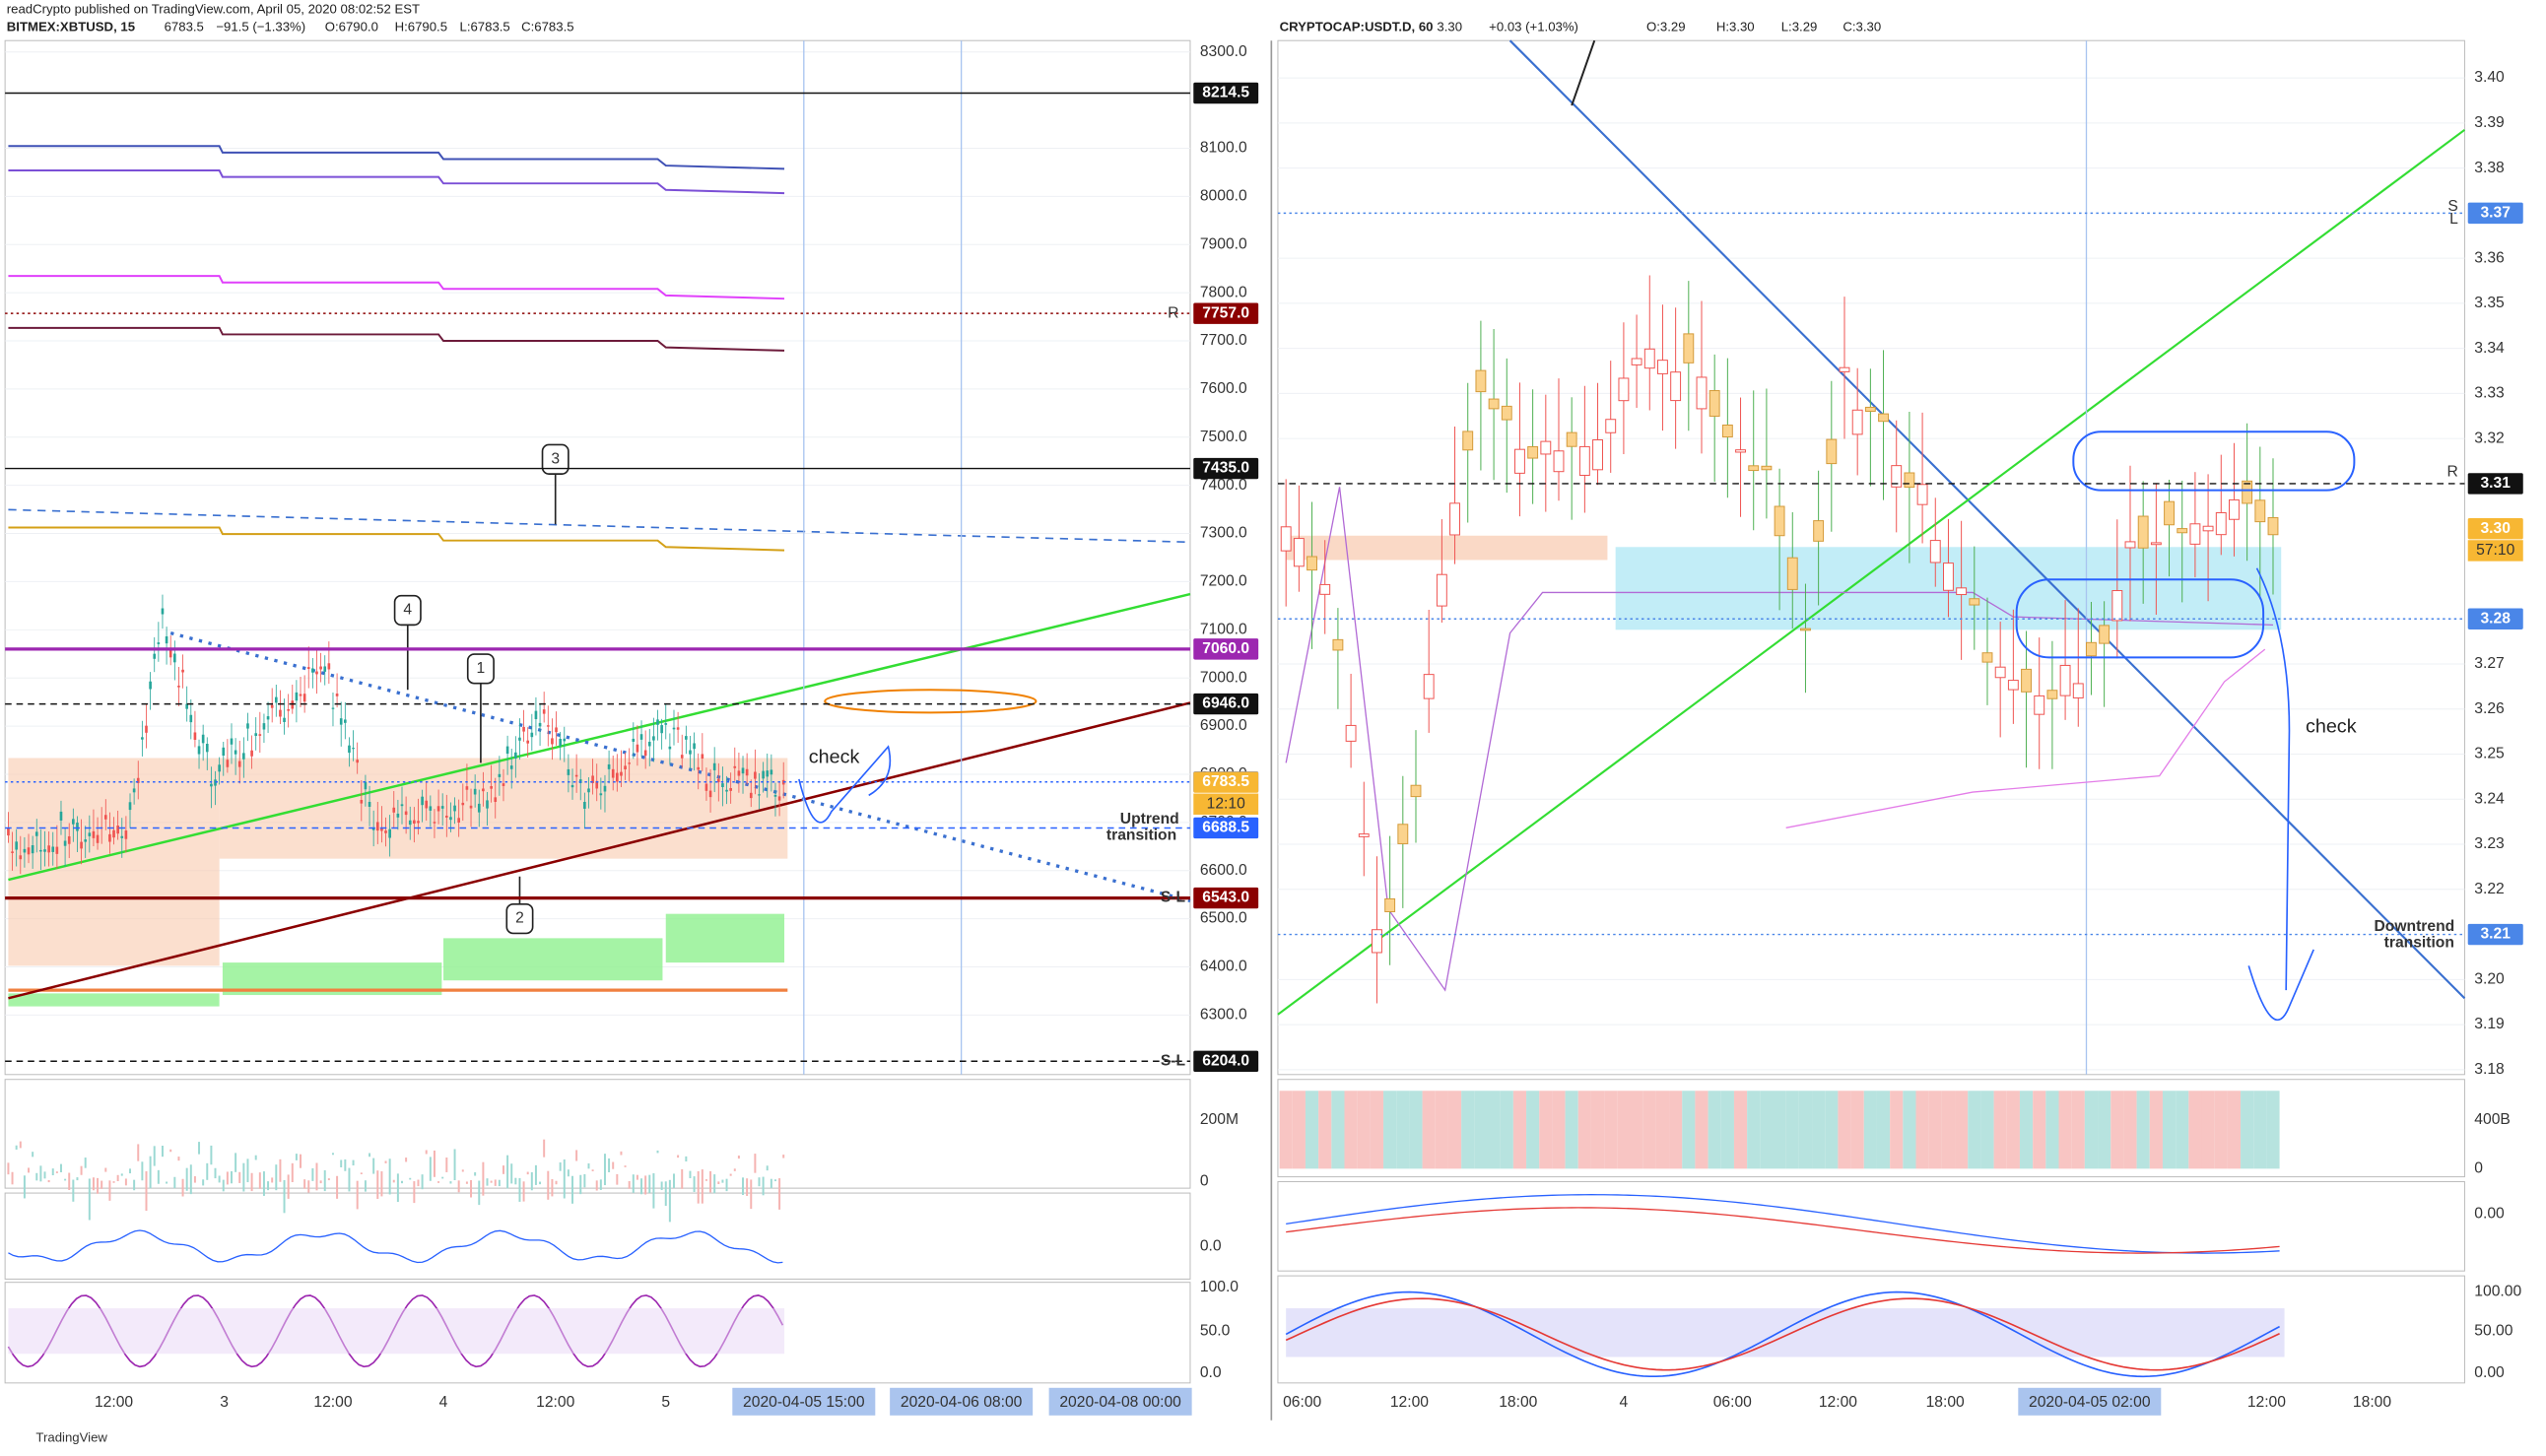 The image size is (2546, 1456). Describe the element at coordinates (352, 26) in the screenshot. I see `ohlc: O:6790.0` at that location.